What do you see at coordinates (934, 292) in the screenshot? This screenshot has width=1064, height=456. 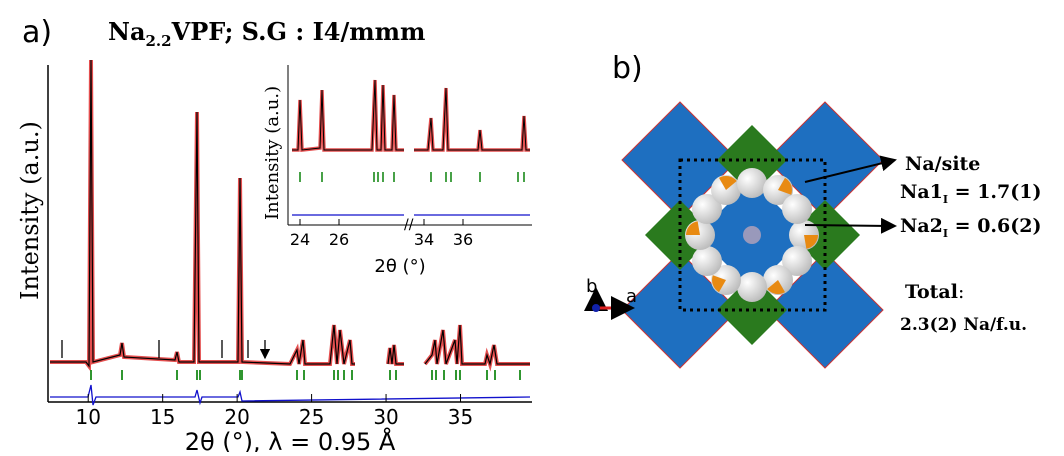 I see `total: Total:` at bounding box center [934, 292].